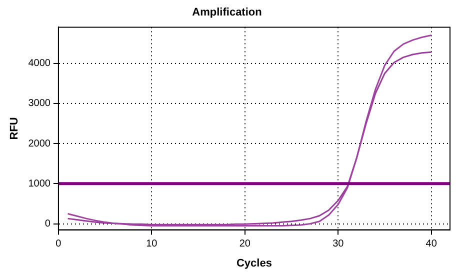 The height and width of the screenshot is (276, 464). I want to click on x-tick-label: 30, so click(338, 244).